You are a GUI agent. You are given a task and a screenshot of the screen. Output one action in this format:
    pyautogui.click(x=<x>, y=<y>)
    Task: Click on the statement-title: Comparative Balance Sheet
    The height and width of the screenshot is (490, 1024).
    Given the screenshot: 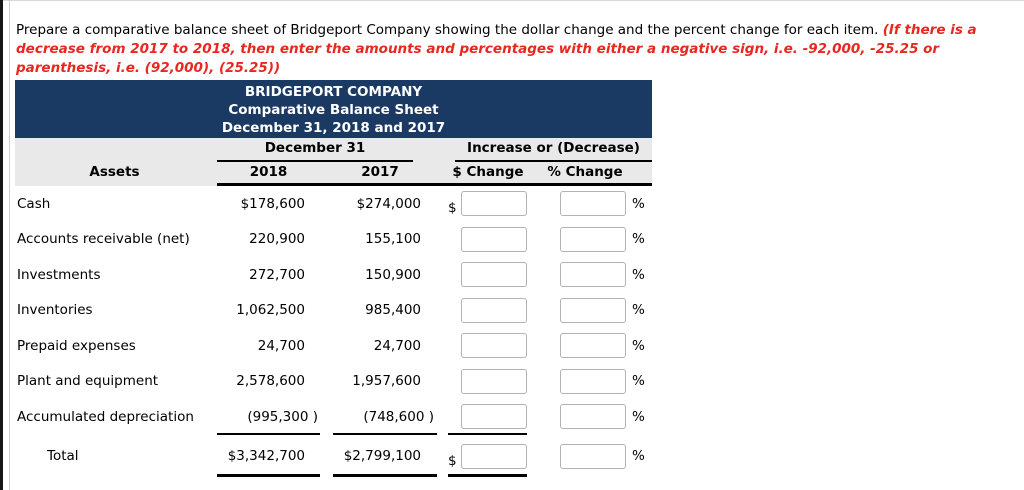 What is the action you would take?
    pyautogui.click(x=333, y=110)
    